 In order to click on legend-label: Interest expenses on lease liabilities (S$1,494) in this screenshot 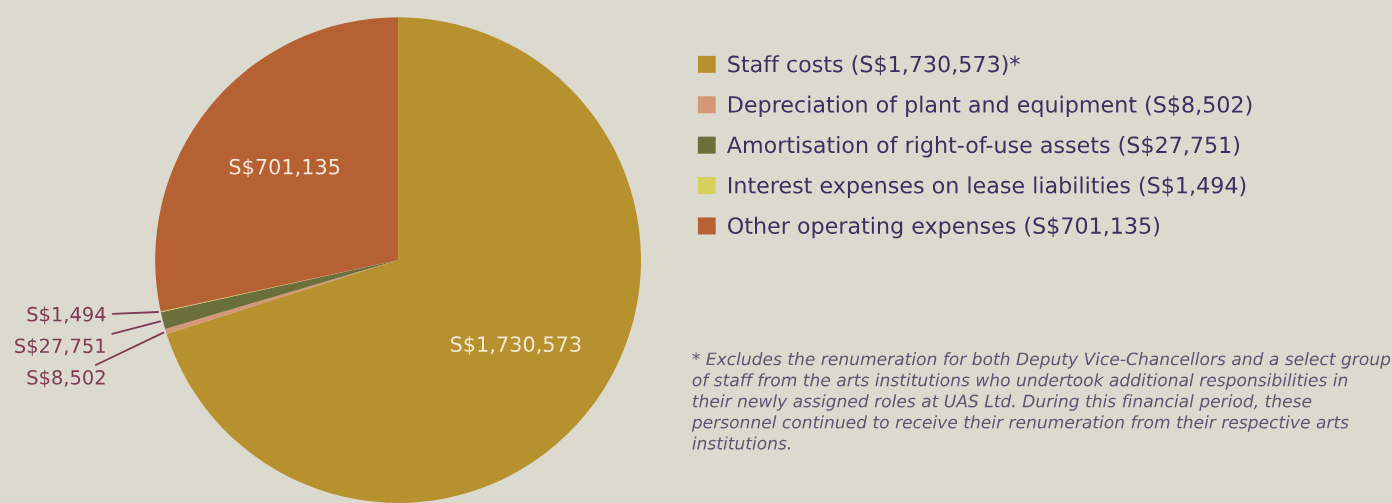, I will do `click(987, 187)`.